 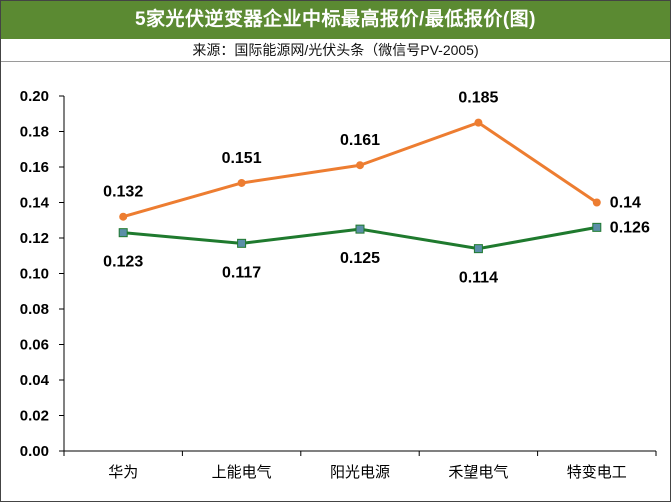 What do you see at coordinates (242, 158) in the screenshot?
I see `data-label: 0.151` at bounding box center [242, 158].